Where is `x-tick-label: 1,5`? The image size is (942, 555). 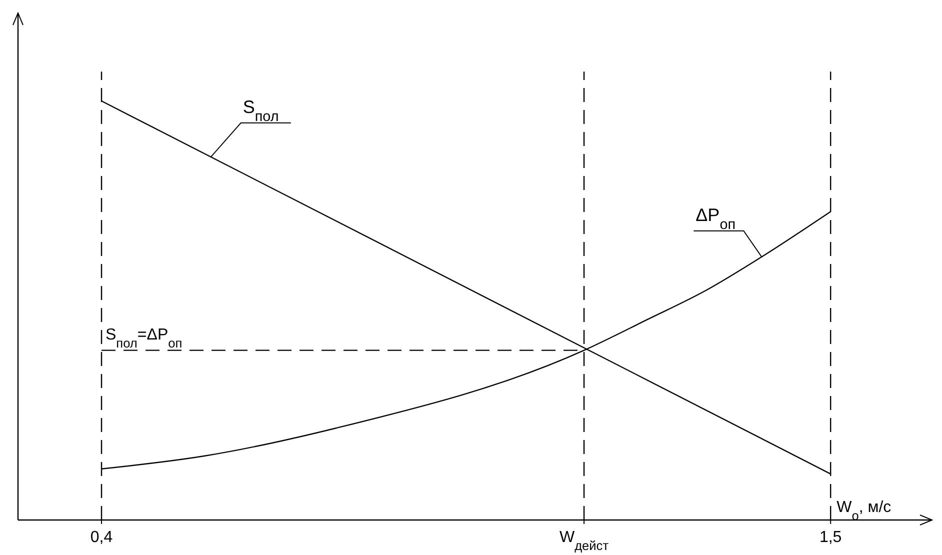 x-tick-label: 1,5 is located at coordinates (830, 537).